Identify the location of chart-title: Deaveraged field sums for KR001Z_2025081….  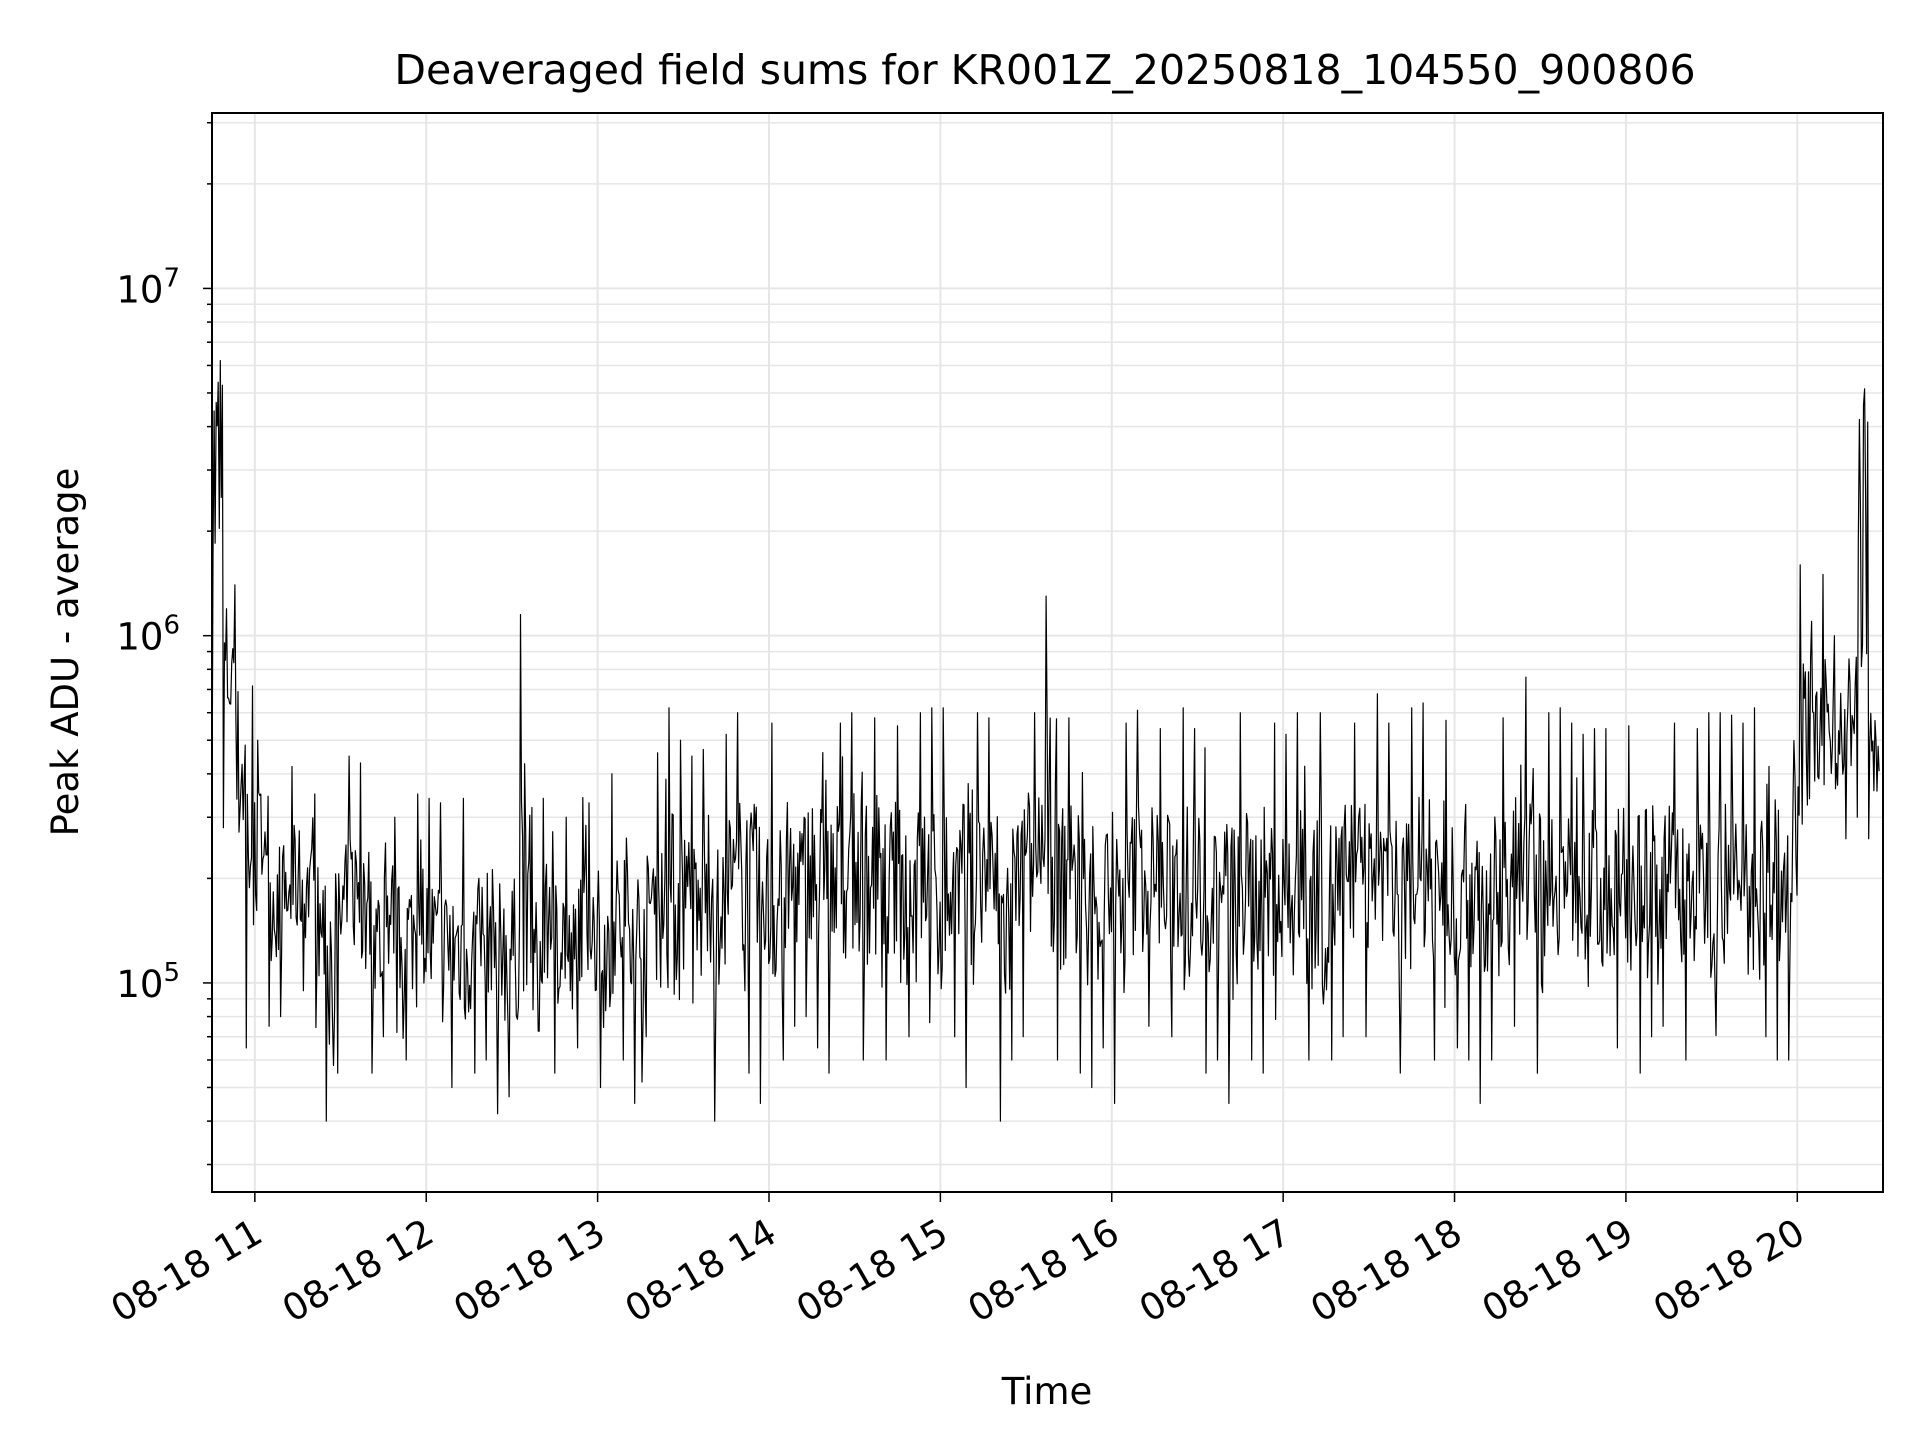
(1044, 70).